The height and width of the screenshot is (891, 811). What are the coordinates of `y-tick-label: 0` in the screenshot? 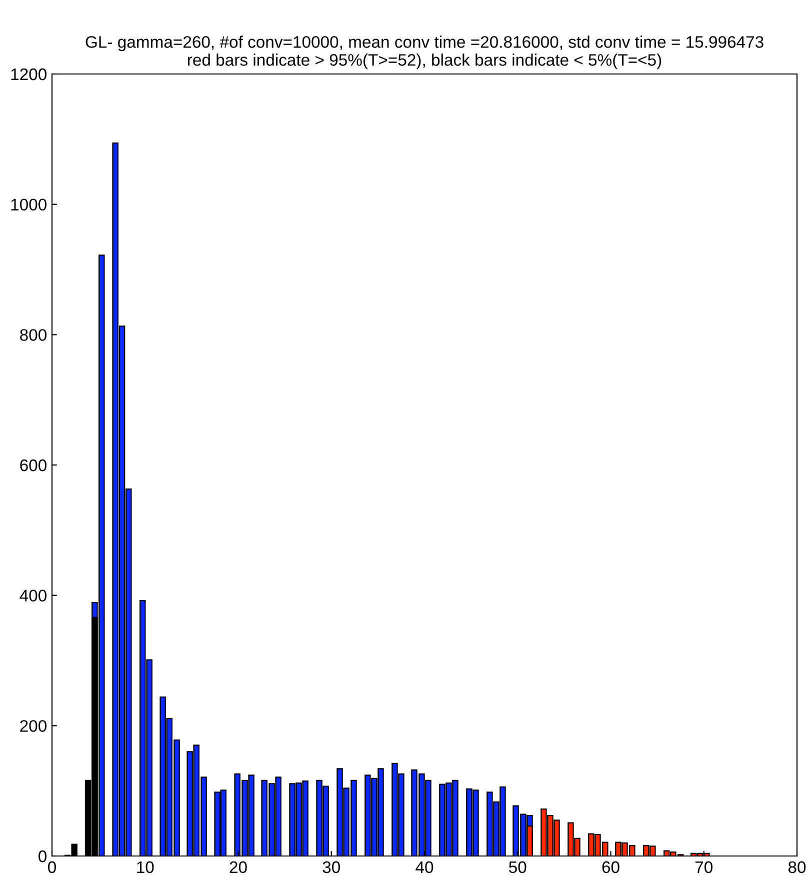 It's located at (42, 856).